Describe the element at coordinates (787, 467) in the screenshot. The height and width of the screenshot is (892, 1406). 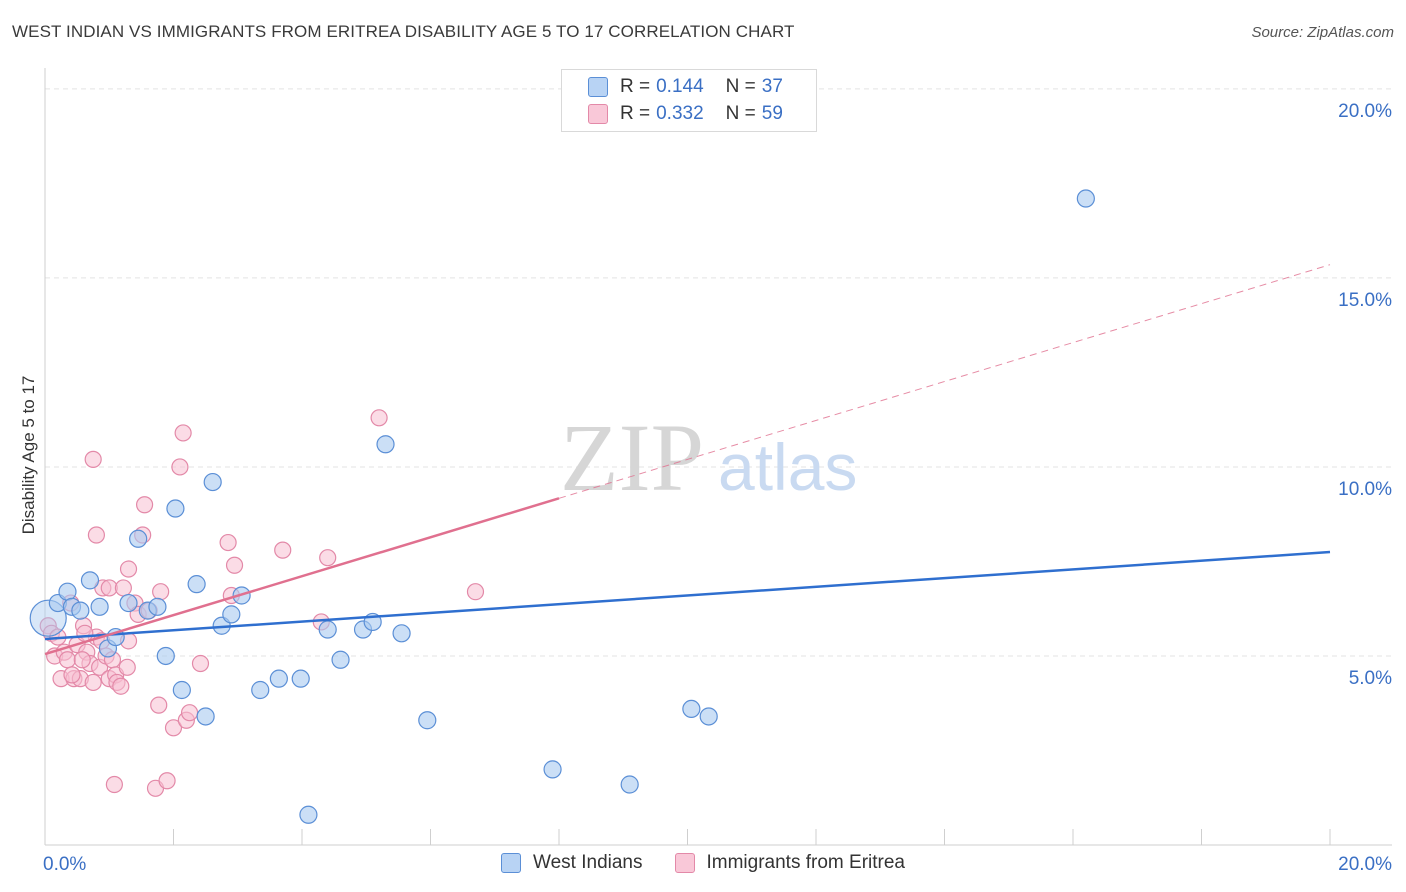
I see `watermark-atlas: atlas` at that location.